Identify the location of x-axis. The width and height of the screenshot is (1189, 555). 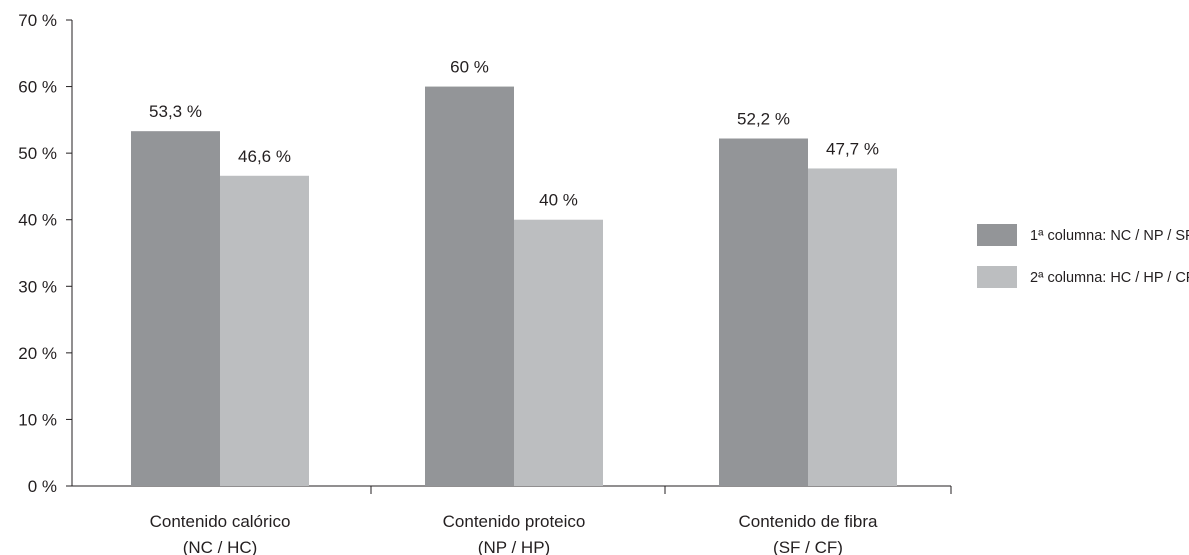
(512, 489).